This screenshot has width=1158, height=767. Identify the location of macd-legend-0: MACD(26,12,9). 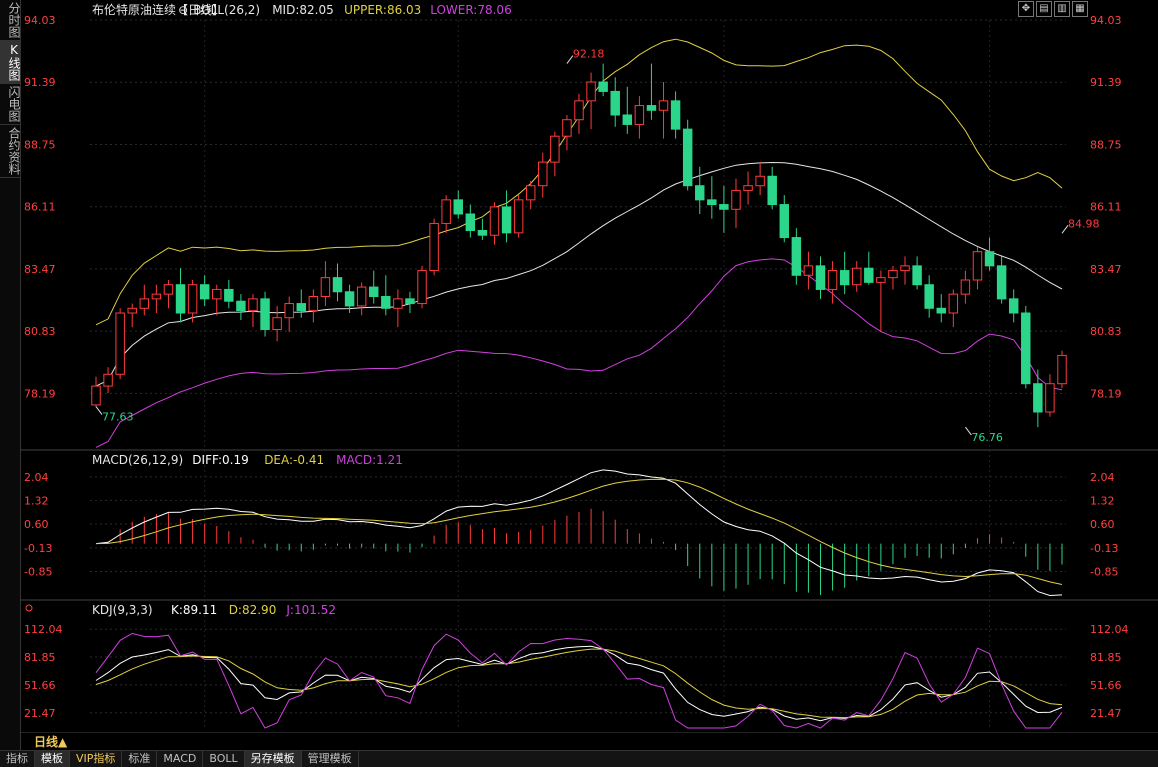
(137, 460).